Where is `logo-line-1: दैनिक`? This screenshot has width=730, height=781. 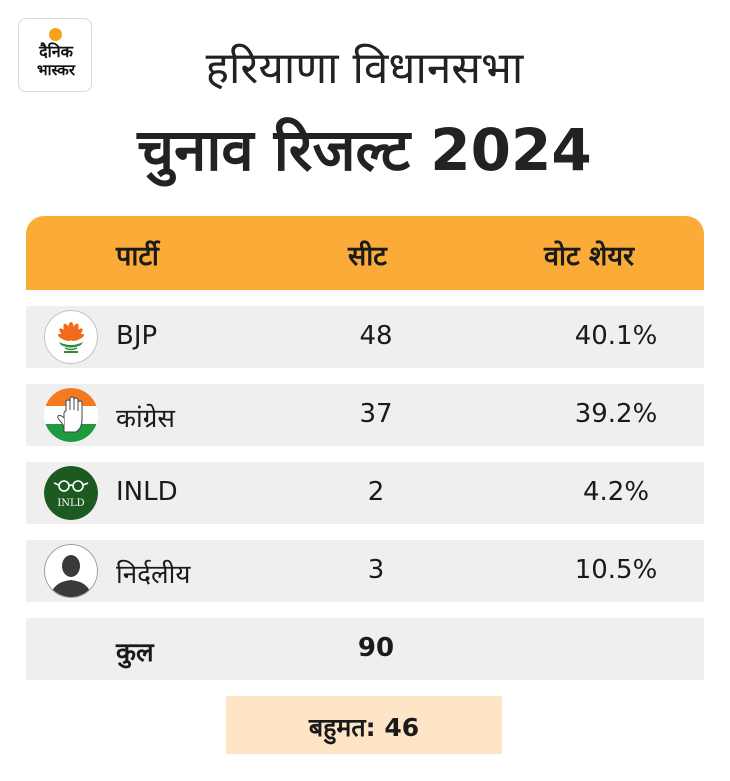 logo-line-1: दैनिक is located at coordinates (56, 51).